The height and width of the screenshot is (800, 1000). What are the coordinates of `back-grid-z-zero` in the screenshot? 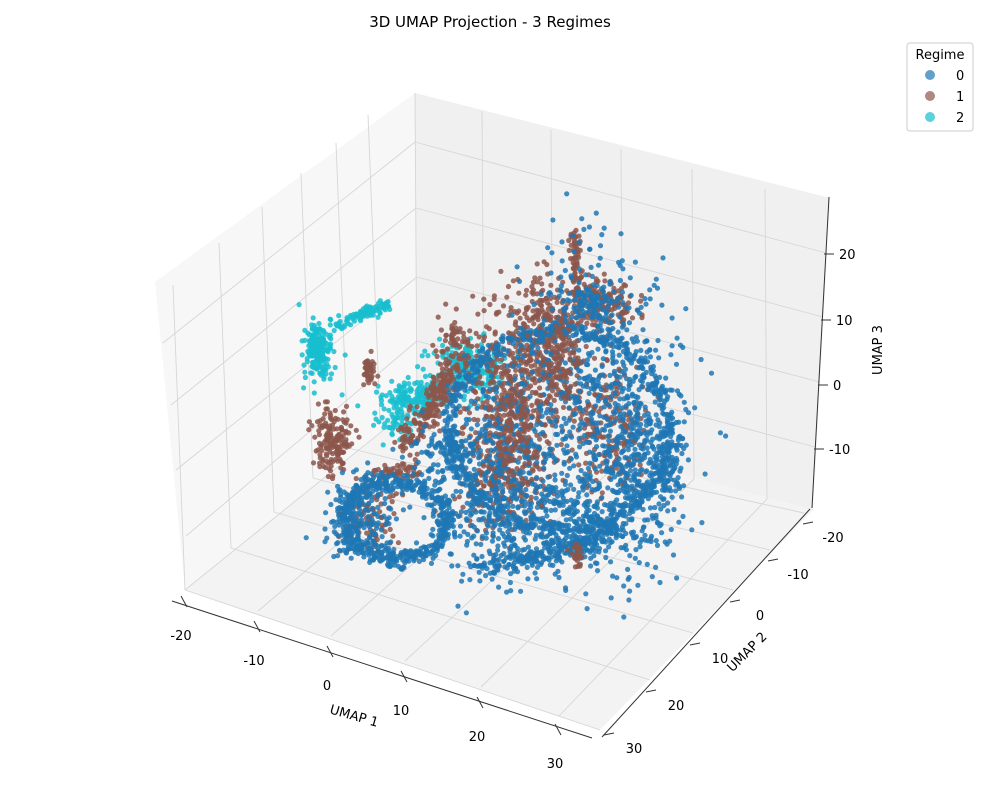 It's located at (618, 329).